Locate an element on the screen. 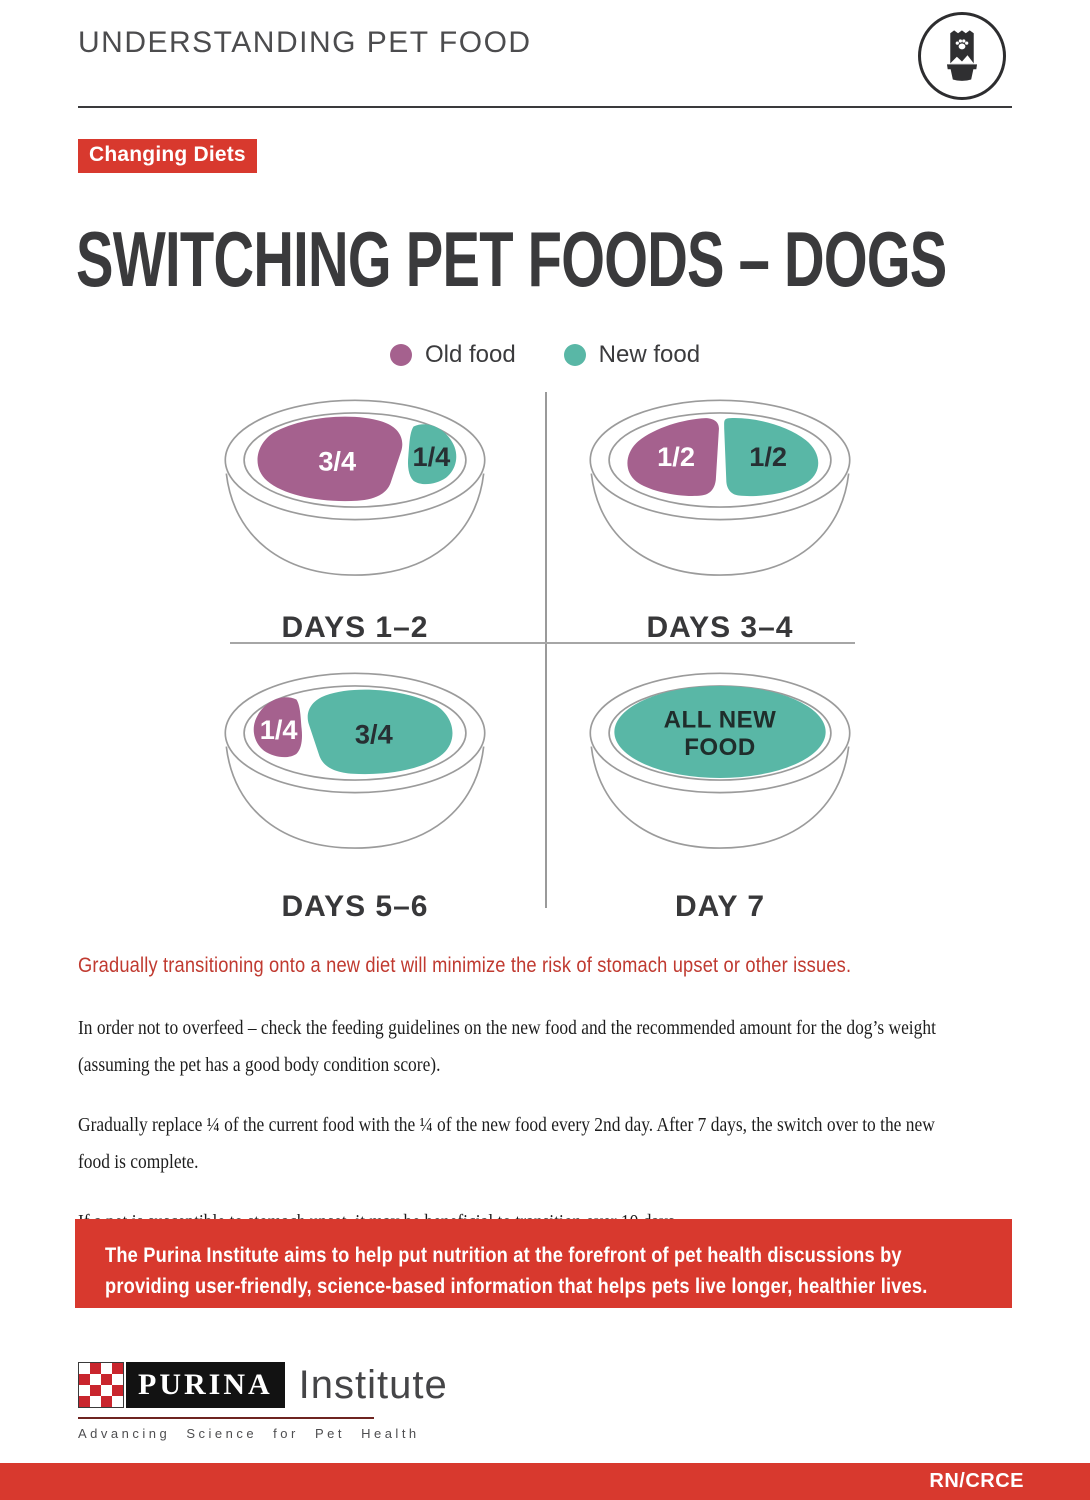  institute-wordmark: Institute is located at coordinates (373, 1384).